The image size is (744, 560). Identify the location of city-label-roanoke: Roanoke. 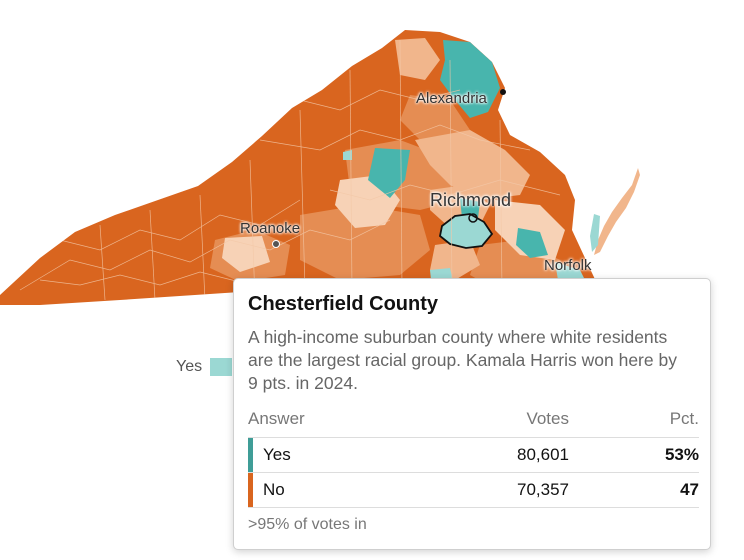
(270, 228).